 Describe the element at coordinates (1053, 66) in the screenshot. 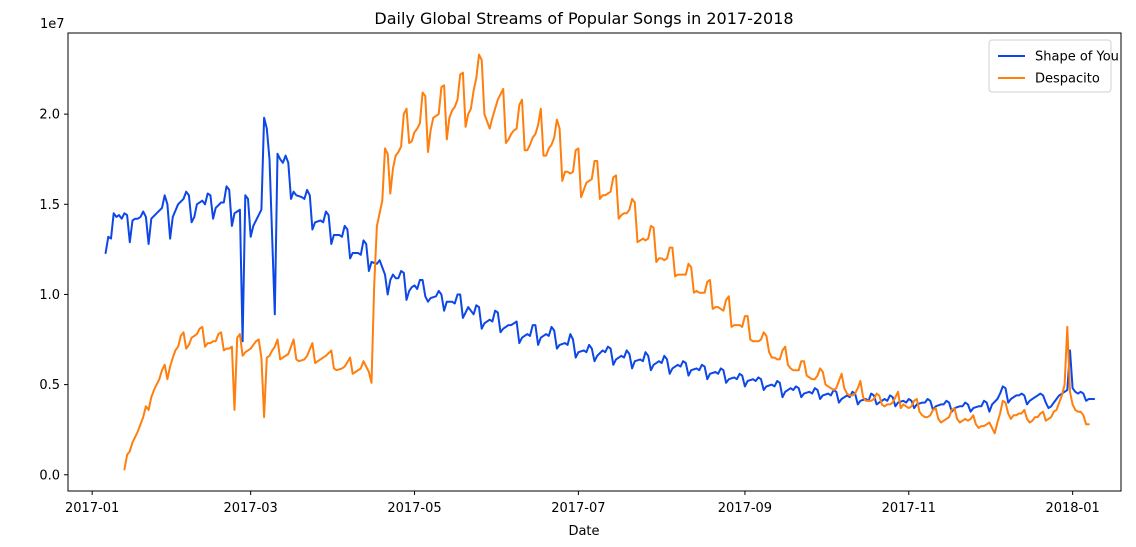

I see `legend: Shape of You Despacito` at that location.